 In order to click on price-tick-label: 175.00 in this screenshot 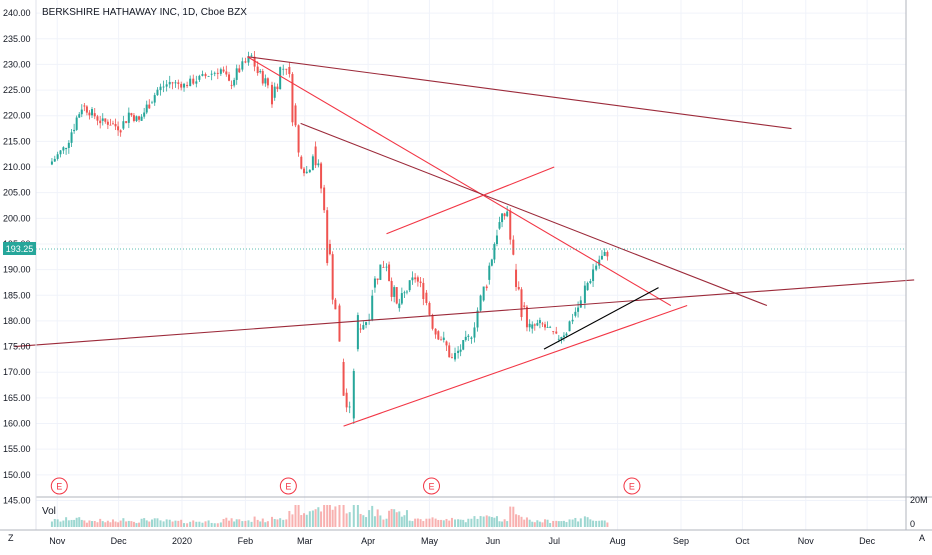, I will do `click(17, 347)`.